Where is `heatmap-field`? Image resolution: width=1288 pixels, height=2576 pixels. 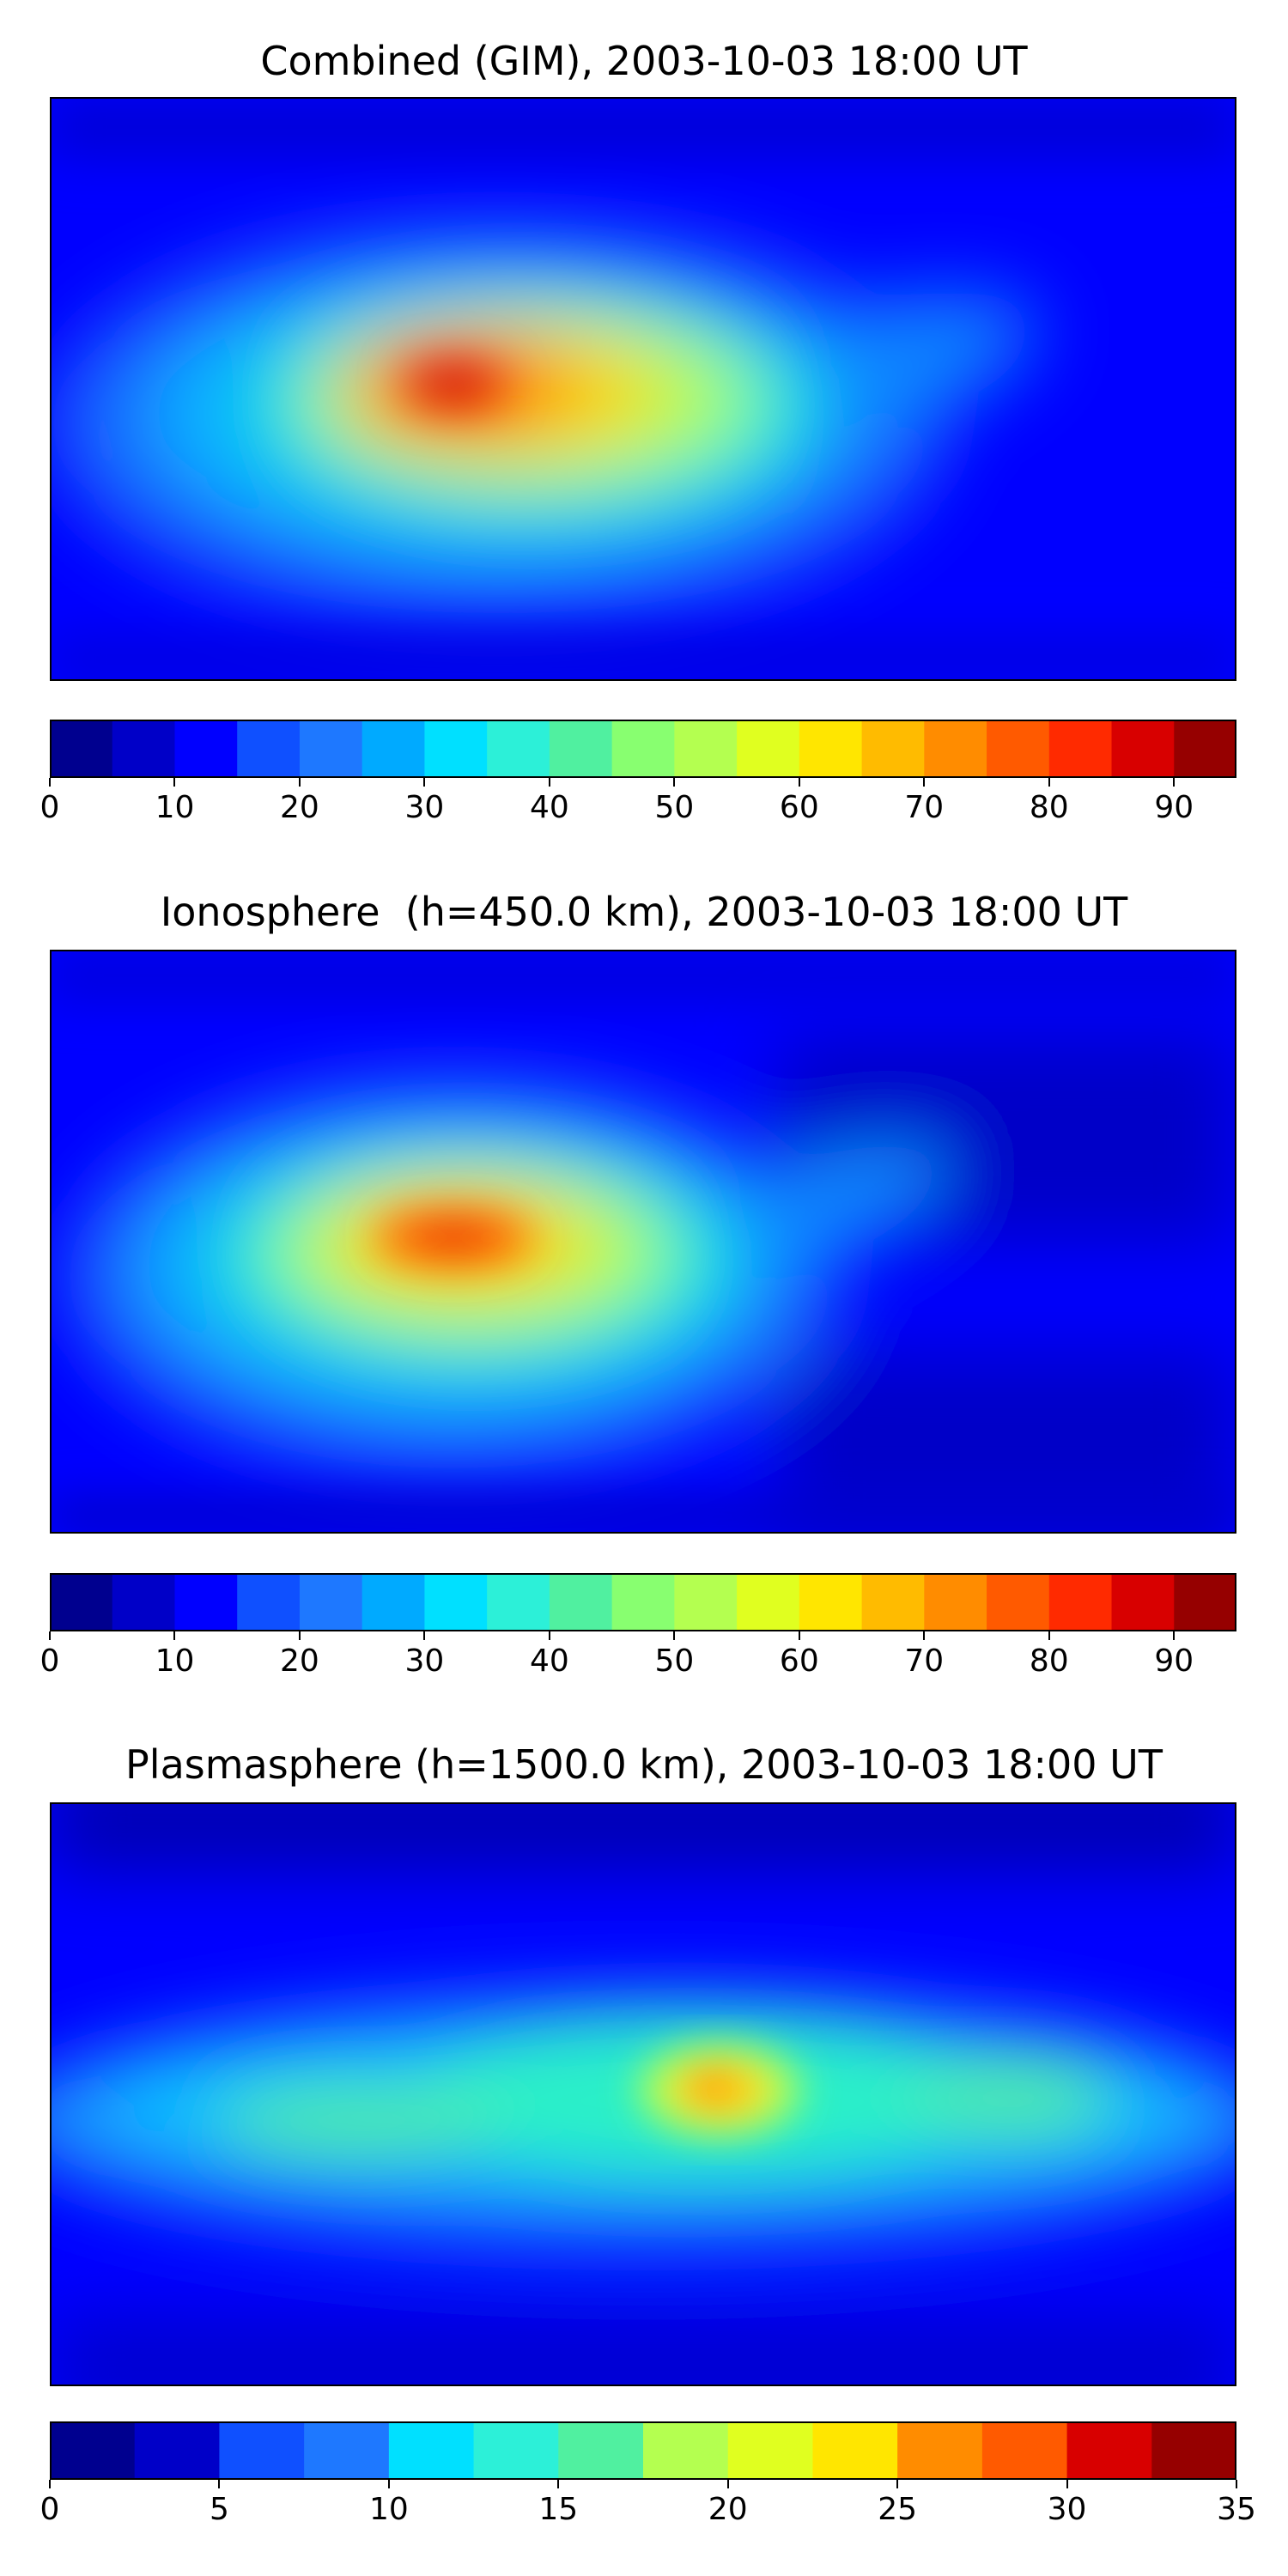 heatmap-field is located at coordinates (544, 423).